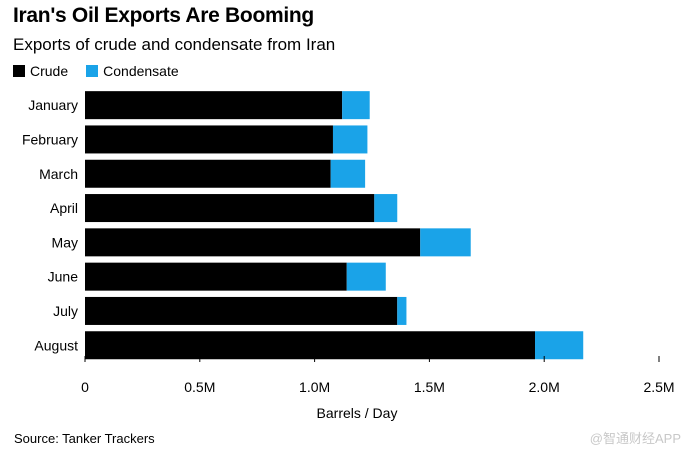  Describe the element at coordinates (429, 387) in the screenshot. I see `x-tick-label: 1.5M` at that location.